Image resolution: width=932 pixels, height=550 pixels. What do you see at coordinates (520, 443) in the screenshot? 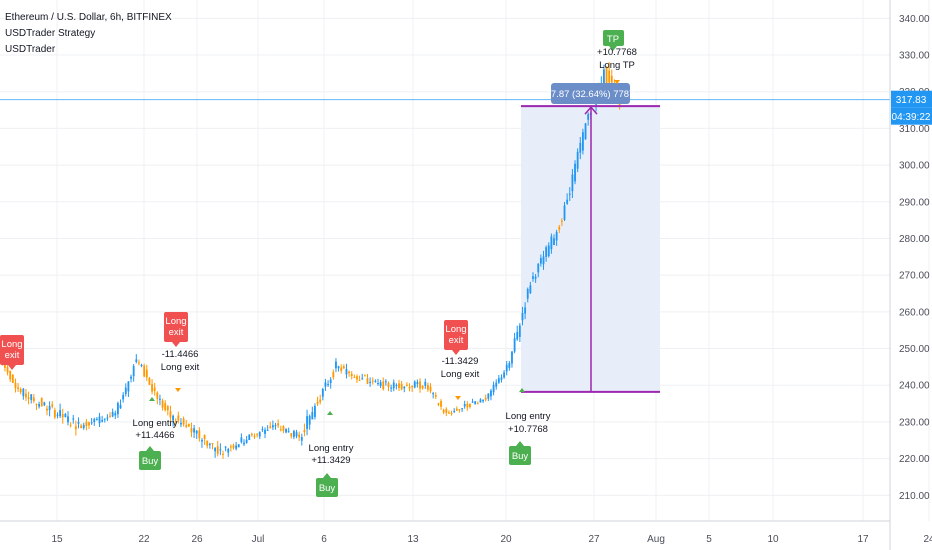
I see `entry3-badge-pointer` at bounding box center [520, 443].